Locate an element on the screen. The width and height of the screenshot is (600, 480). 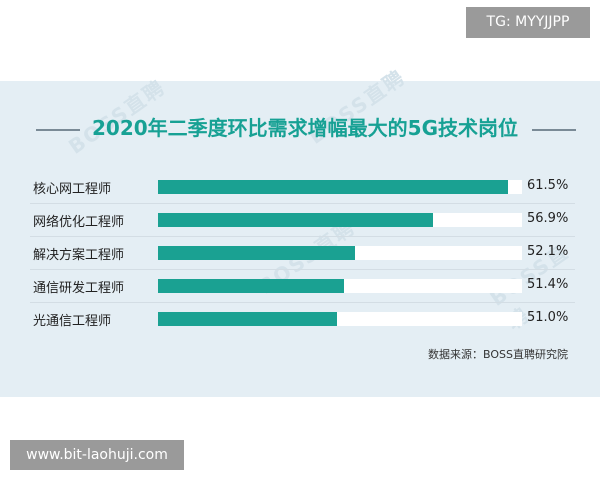
value-label: 56.9% is located at coordinates (548, 218).